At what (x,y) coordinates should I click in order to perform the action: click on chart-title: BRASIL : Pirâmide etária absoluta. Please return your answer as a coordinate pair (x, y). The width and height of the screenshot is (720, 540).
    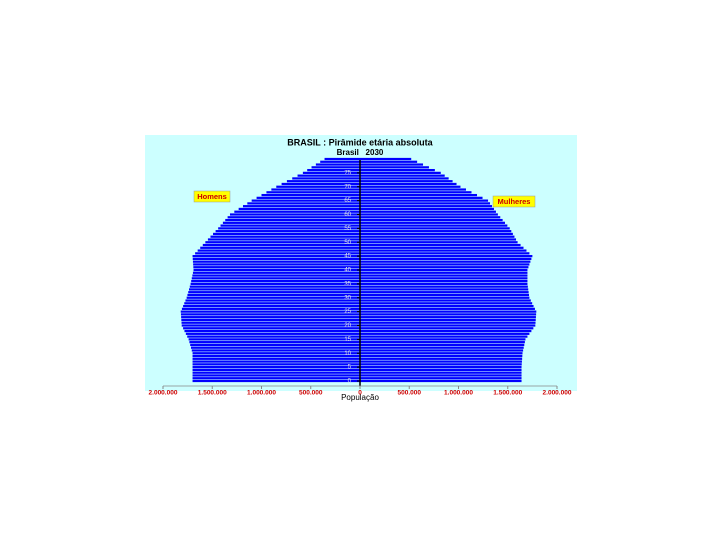
    Looking at the image, I should click on (360, 142).